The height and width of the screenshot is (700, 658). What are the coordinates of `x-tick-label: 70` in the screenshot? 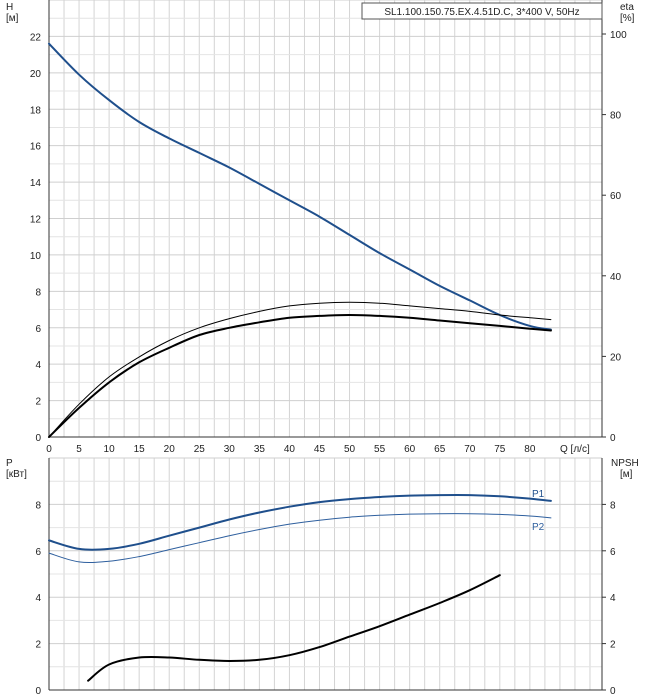 It's located at (470, 449).